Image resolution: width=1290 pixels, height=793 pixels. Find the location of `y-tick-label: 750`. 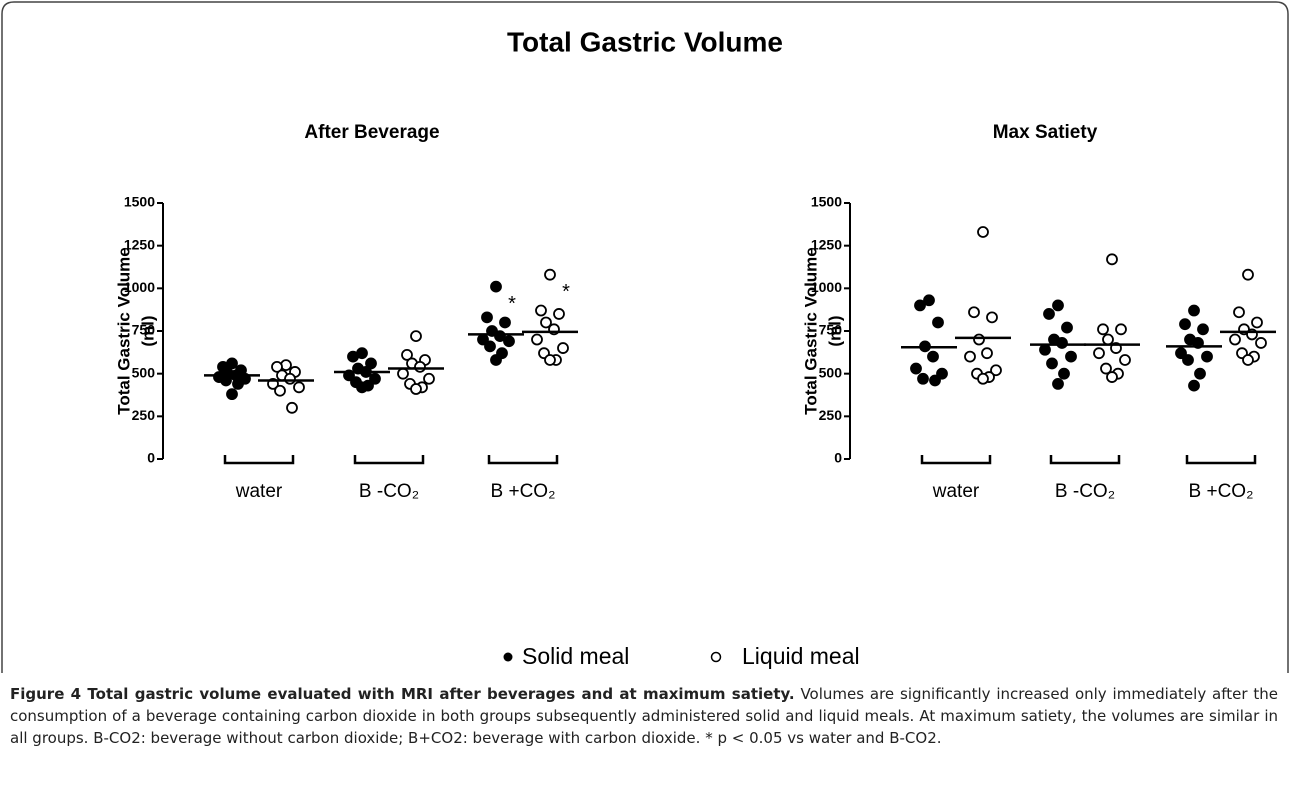

y-tick-label: 750 is located at coordinates (144, 330).